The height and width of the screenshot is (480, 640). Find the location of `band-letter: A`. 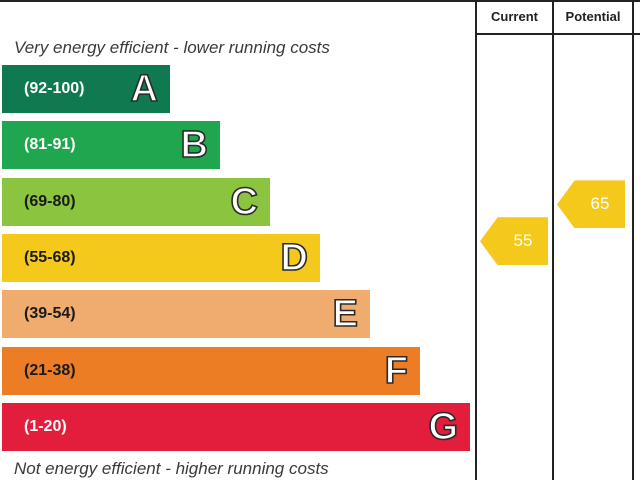

band-letter: A is located at coordinates (144, 89).